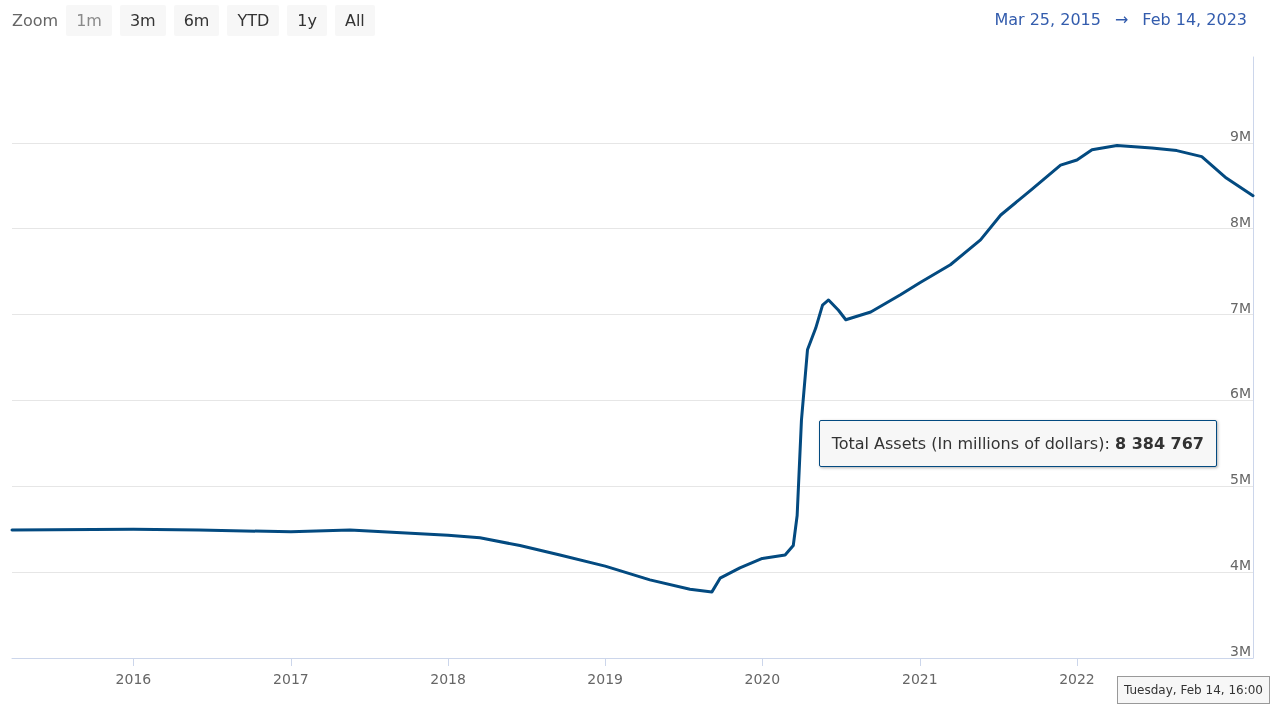 The width and height of the screenshot is (1272, 713). What do you see at coordinates (307, 20) in the screenshot?
I see `text: 1y` at bounding box center [307, 20].